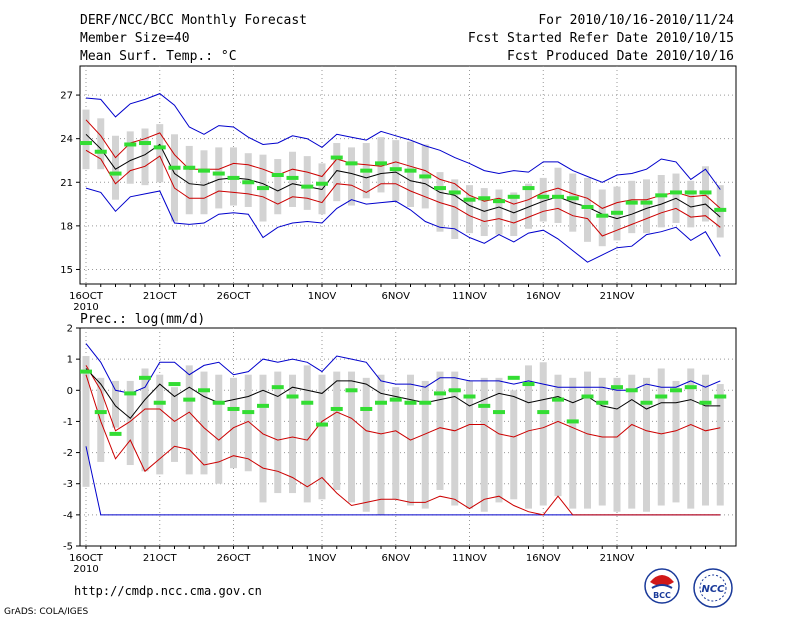 Image resolution: width=800 pixels, height=618 pixels. I want to click on prec-ytick-label: 2, so click(70, 329).